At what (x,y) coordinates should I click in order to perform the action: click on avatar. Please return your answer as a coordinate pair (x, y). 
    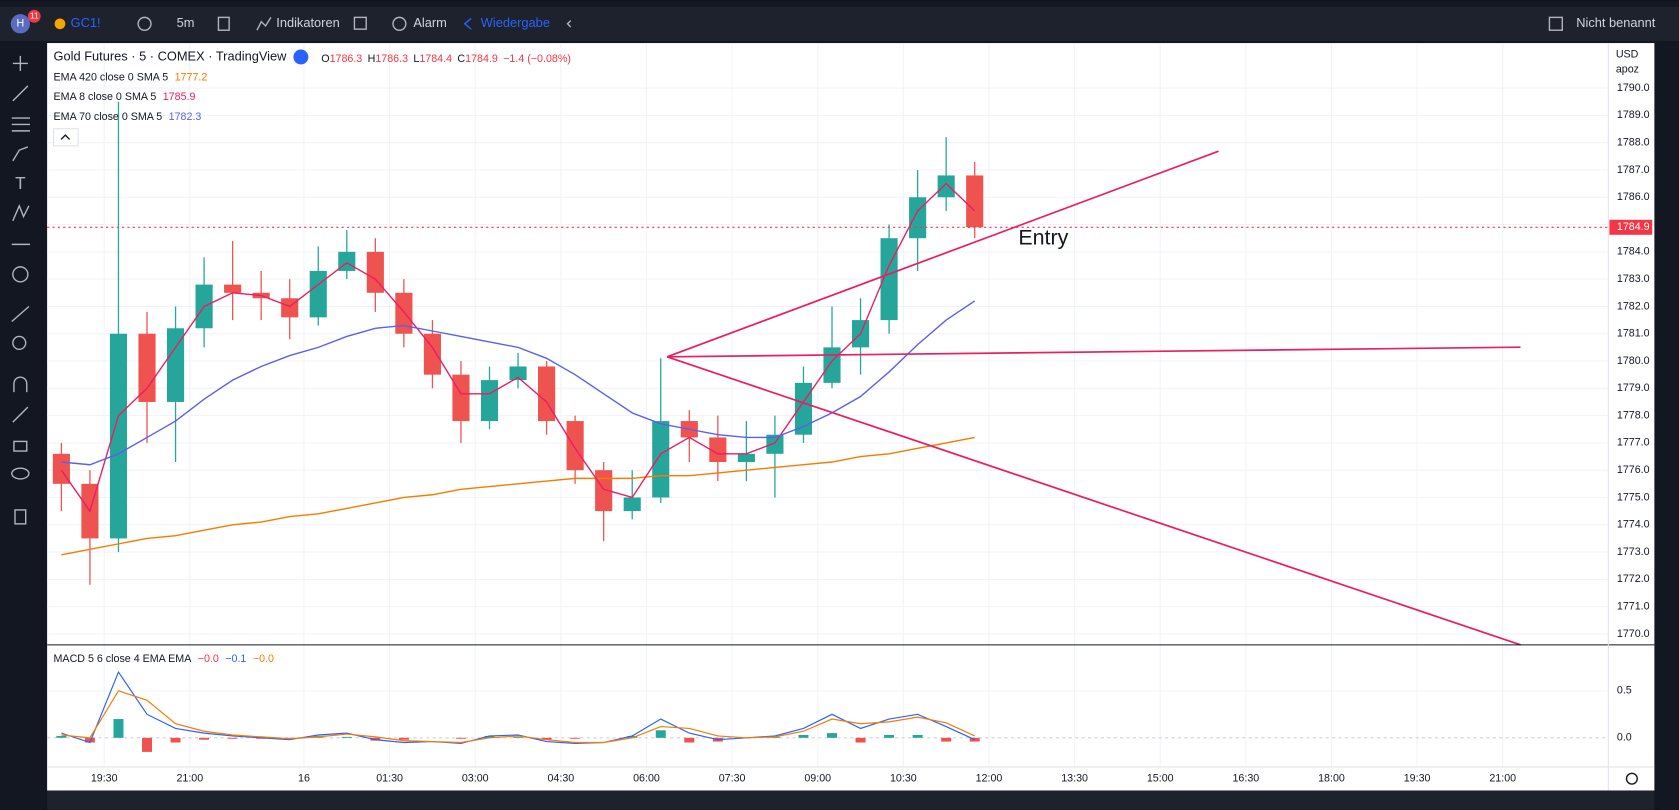
    Looking at the image, I should click on (20, 24).